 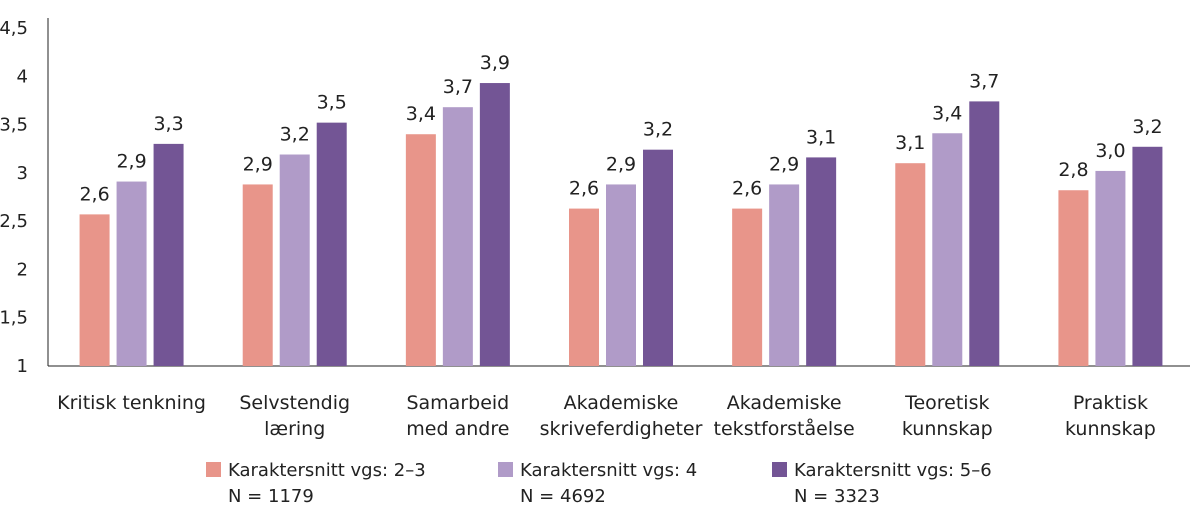 I want to click on category-label: skriveferdigheter, so click(x=621, y=429).